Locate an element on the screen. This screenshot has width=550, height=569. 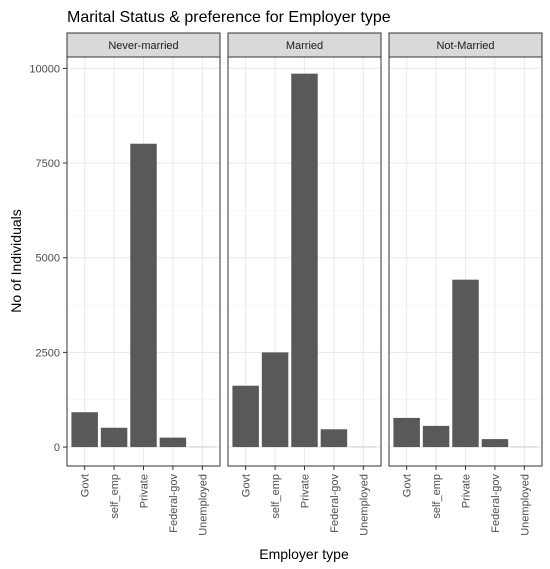
bar-not-married-self_emp is located at coordinates (436, 436).